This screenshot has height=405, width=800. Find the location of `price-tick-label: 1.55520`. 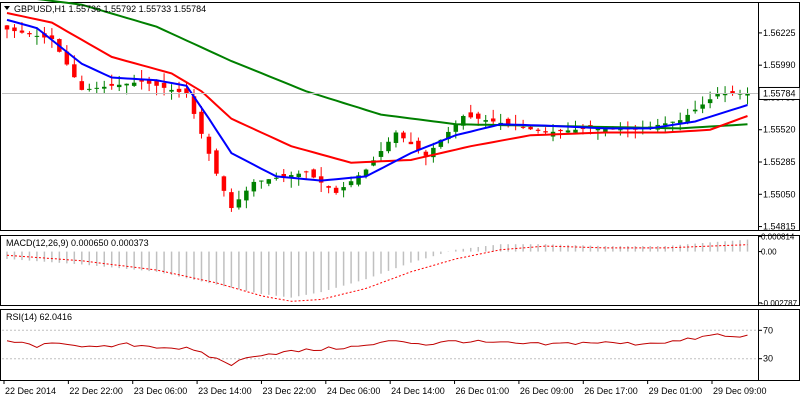

price-tick-label: 1.55520 is located at coordinates (779, 130).